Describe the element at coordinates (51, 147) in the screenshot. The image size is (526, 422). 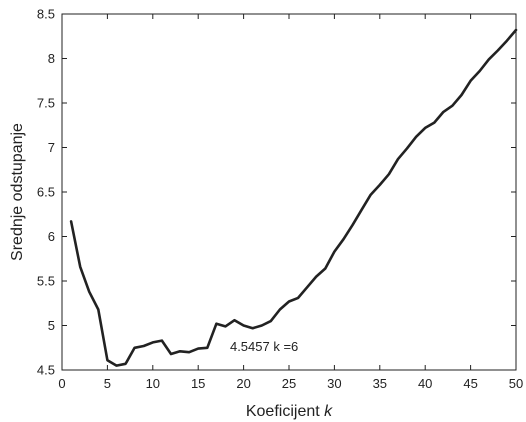
I see `y-tick-label: 7` at that location.